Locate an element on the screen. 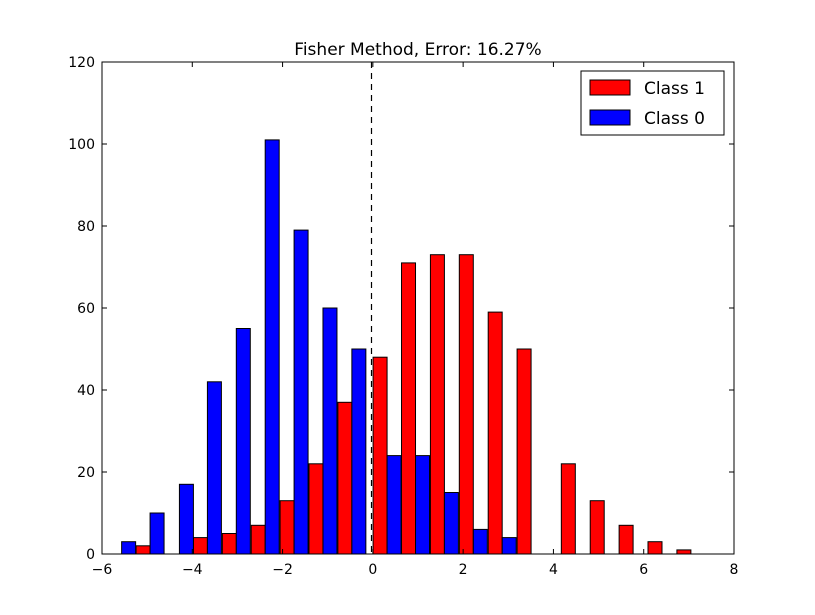 The image size is (815, 615). x-tick-label: 4 is located at coordinates (553, 570).